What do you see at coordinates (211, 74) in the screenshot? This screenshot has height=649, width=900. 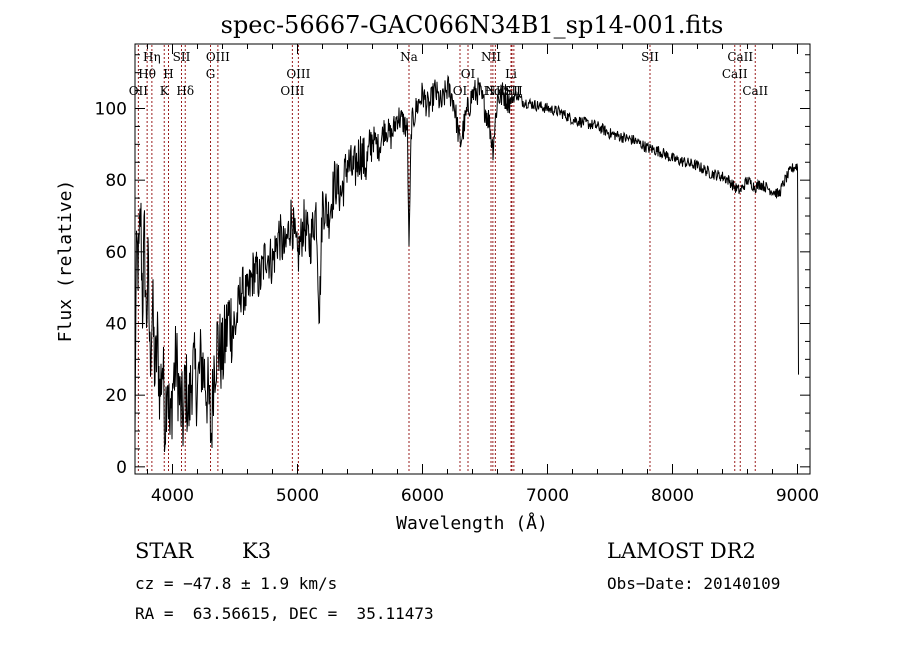 I see `spectral-marker-label: G` at bounding box center [211, 74].